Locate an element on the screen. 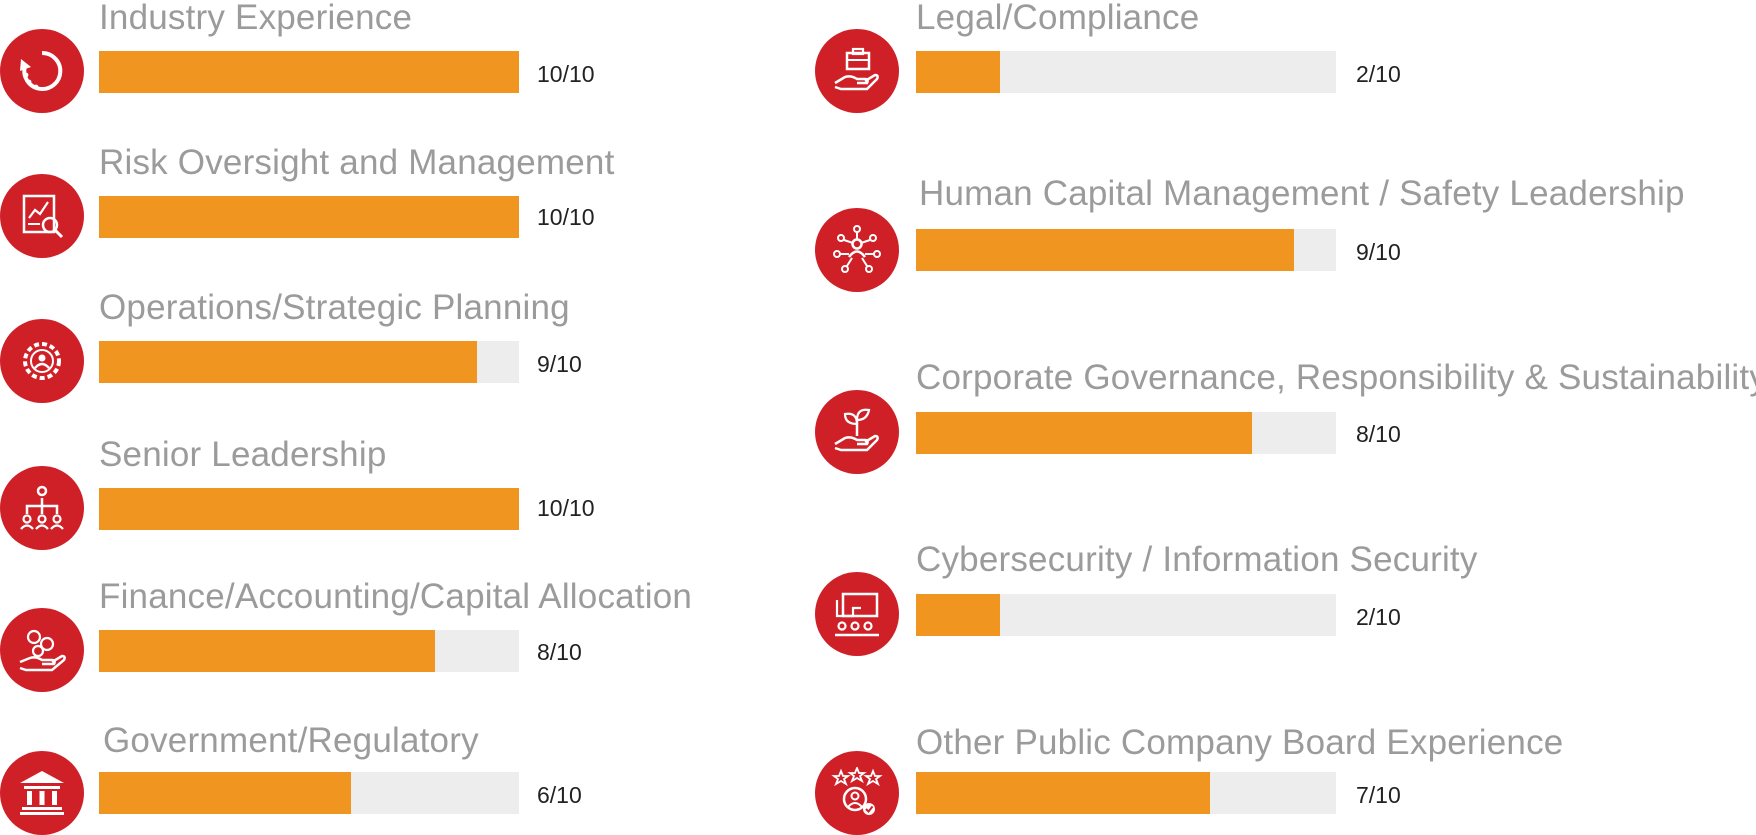  bar-score-risk-oversight-and-management: 10/10 is located at coordinates (566, 217).